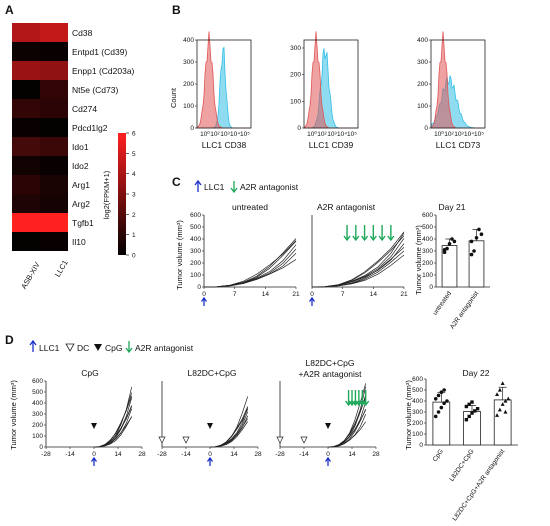 This screenshot has height=526, width=550. Describe the element at coordinates (452, 207) in the screenshot. I see `c-bar-title: Day 21` at that location.